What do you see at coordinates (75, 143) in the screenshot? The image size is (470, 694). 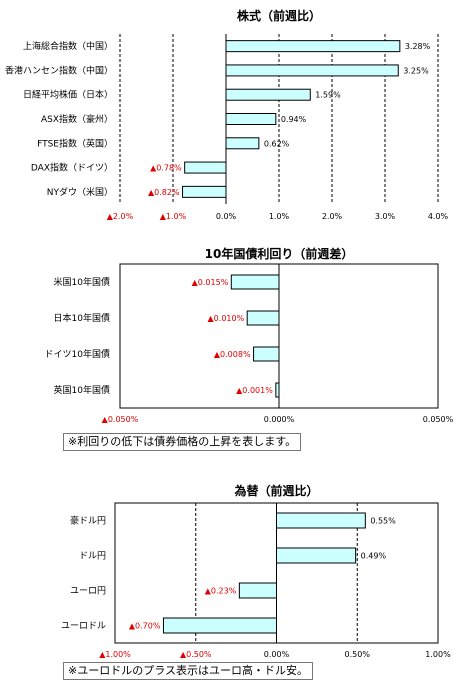 I see `stocks-category-label: FTSE指数（英国）` at bounding box center [75, 143].